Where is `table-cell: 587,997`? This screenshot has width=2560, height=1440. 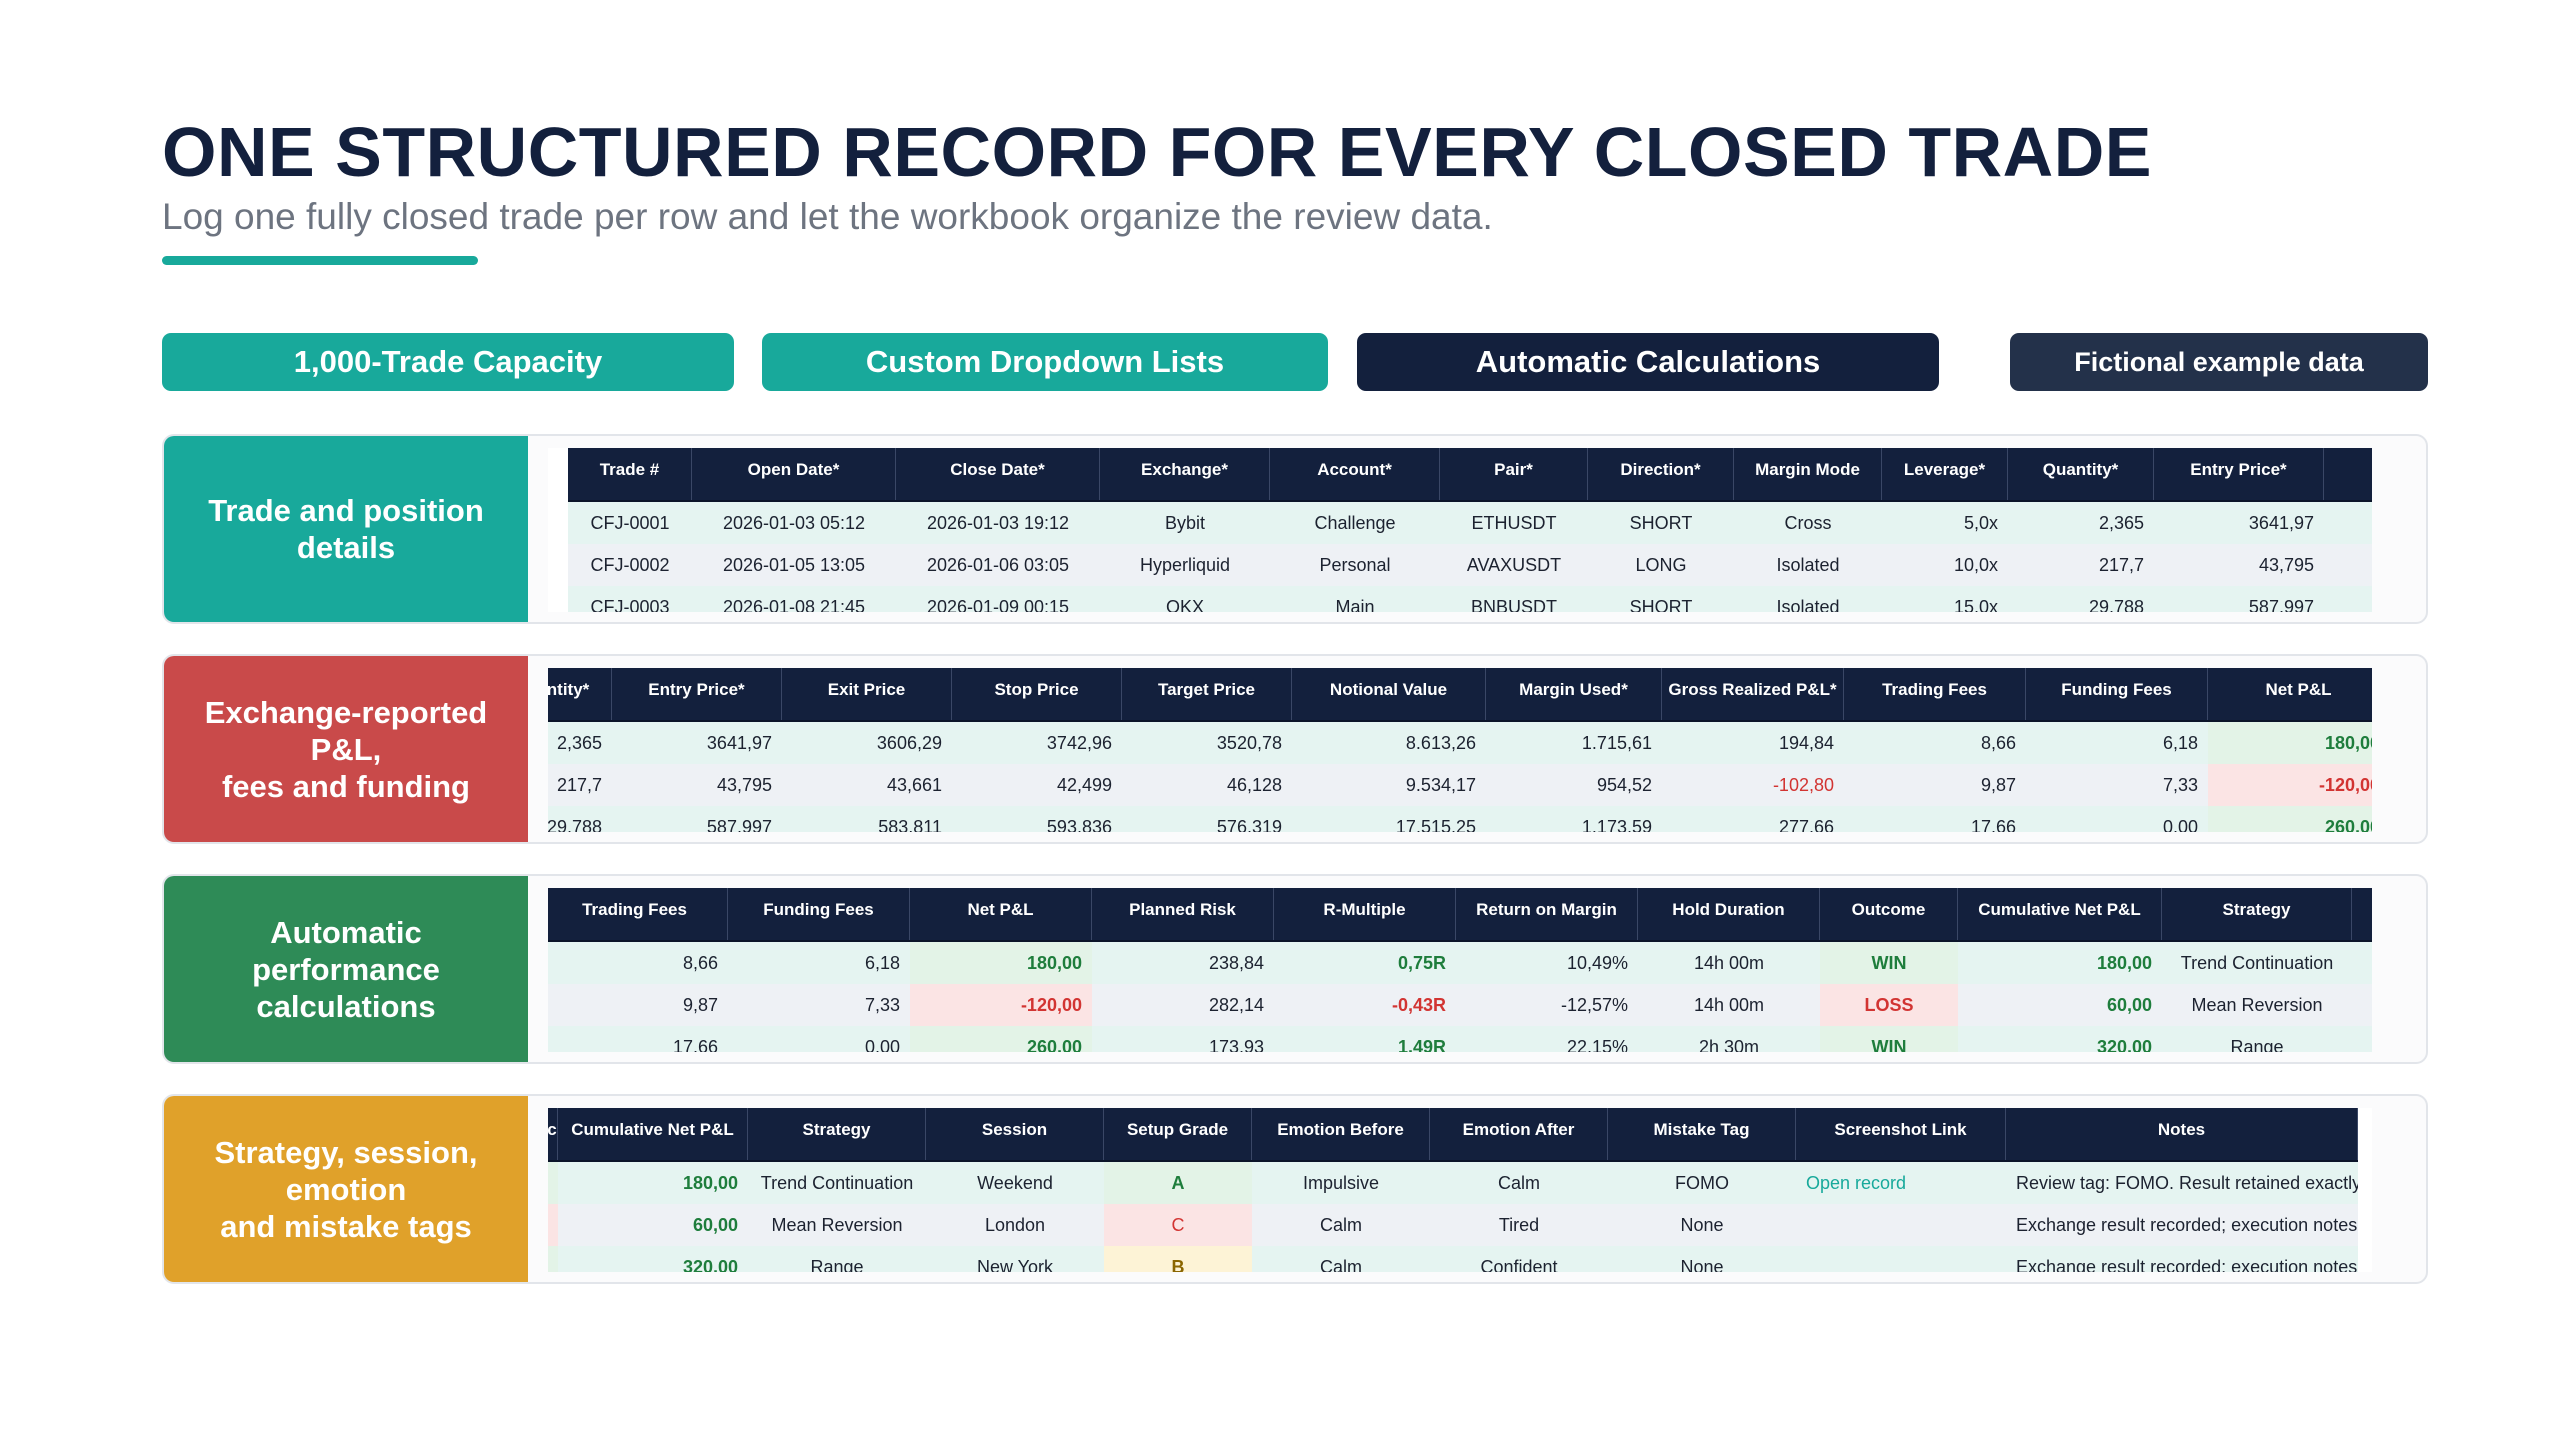
table-cell: 587,997 is located at coordinates (2239, 599).